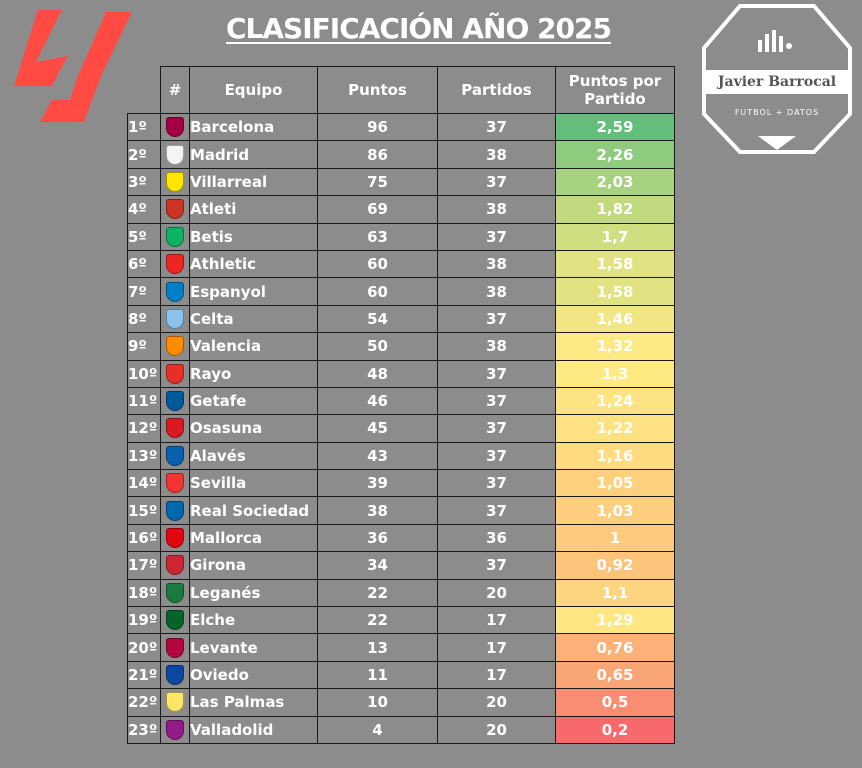 Image resolution: width=862 pixels, height=768 pixels. I want to click on position-cell: 21º, so click(144, 675).